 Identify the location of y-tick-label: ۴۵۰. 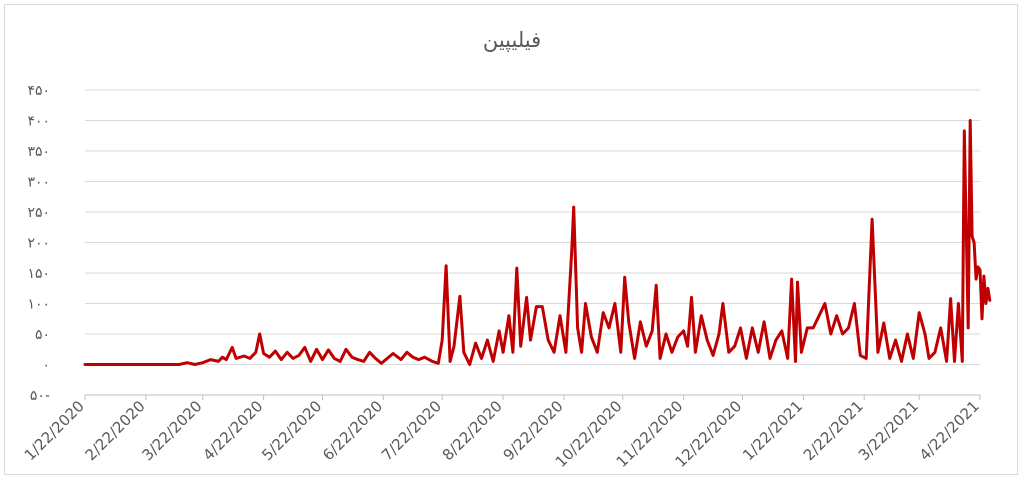
(38, 91).